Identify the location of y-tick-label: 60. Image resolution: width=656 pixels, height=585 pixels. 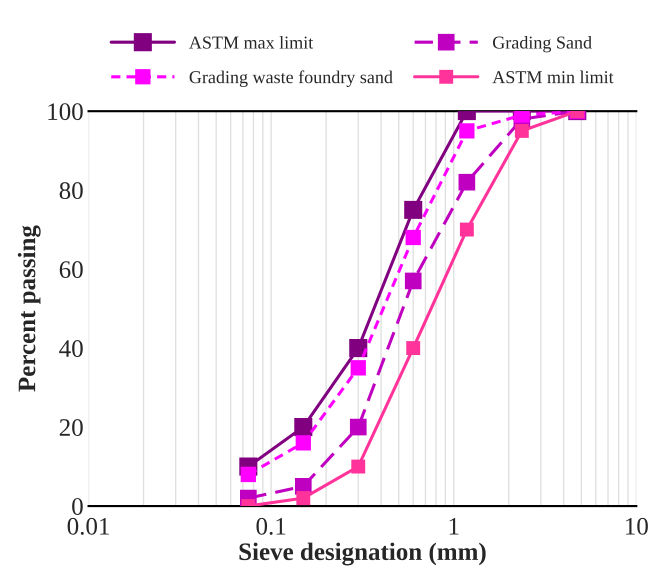
(71, 269).